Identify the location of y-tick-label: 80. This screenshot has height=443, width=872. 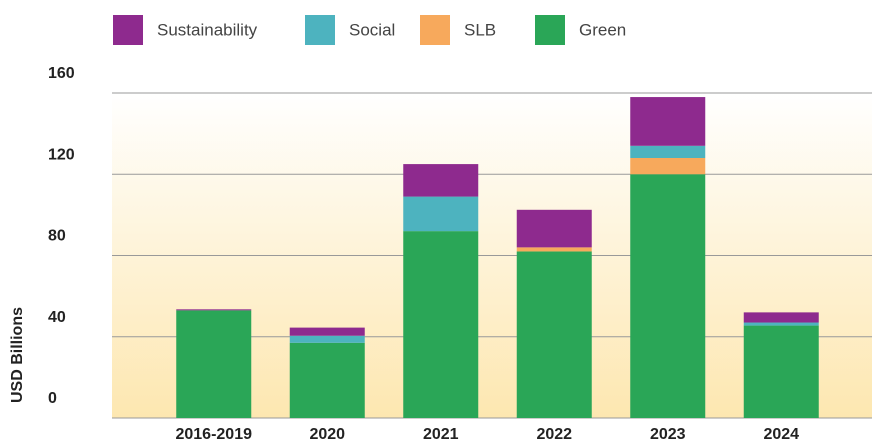
(57, 236).